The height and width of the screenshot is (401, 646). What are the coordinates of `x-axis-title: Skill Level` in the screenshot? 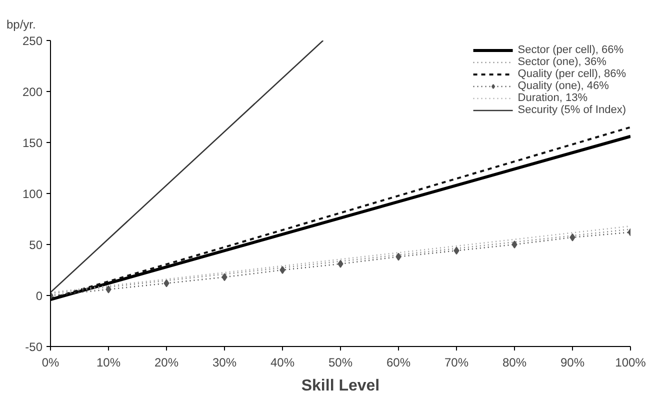 It's located at (340, 386).